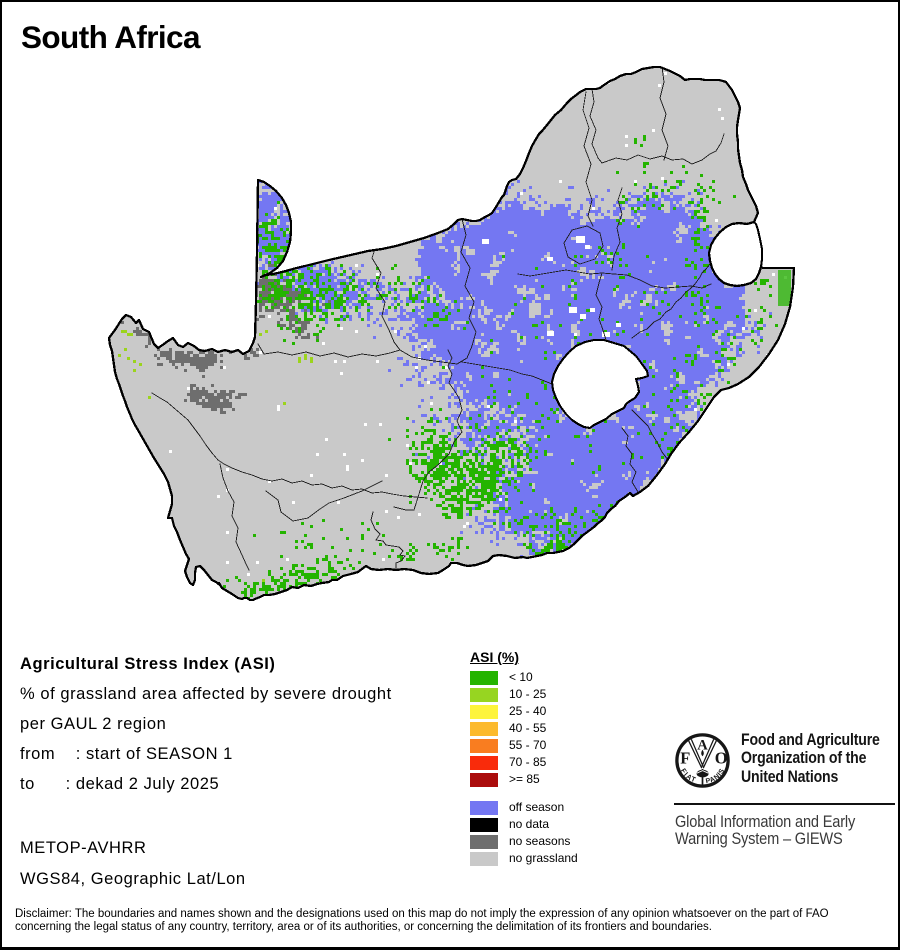 This screenshot has width=900, height=950. I want to click on svg-text: A, so click(702, 745).